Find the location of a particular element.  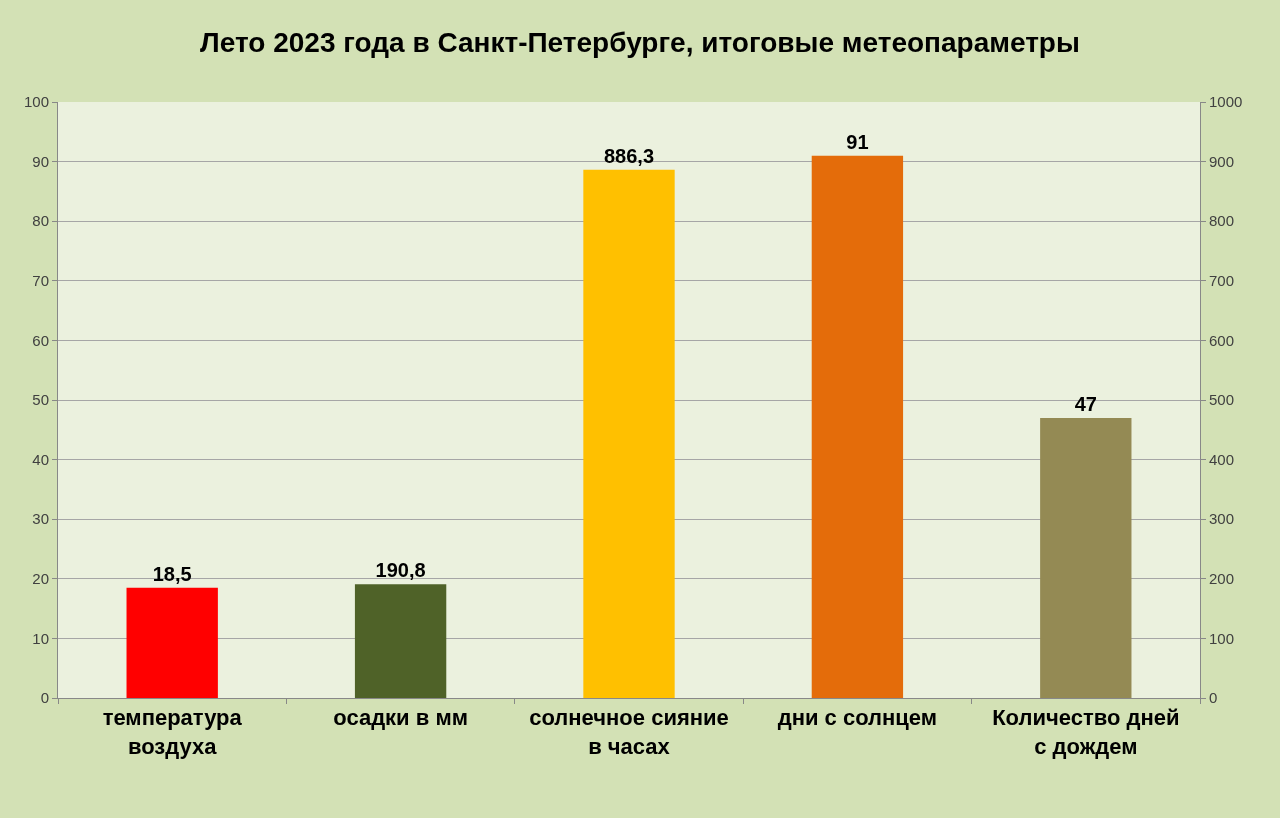

y-tick-label: 60 is located at coordinates (40, 340).